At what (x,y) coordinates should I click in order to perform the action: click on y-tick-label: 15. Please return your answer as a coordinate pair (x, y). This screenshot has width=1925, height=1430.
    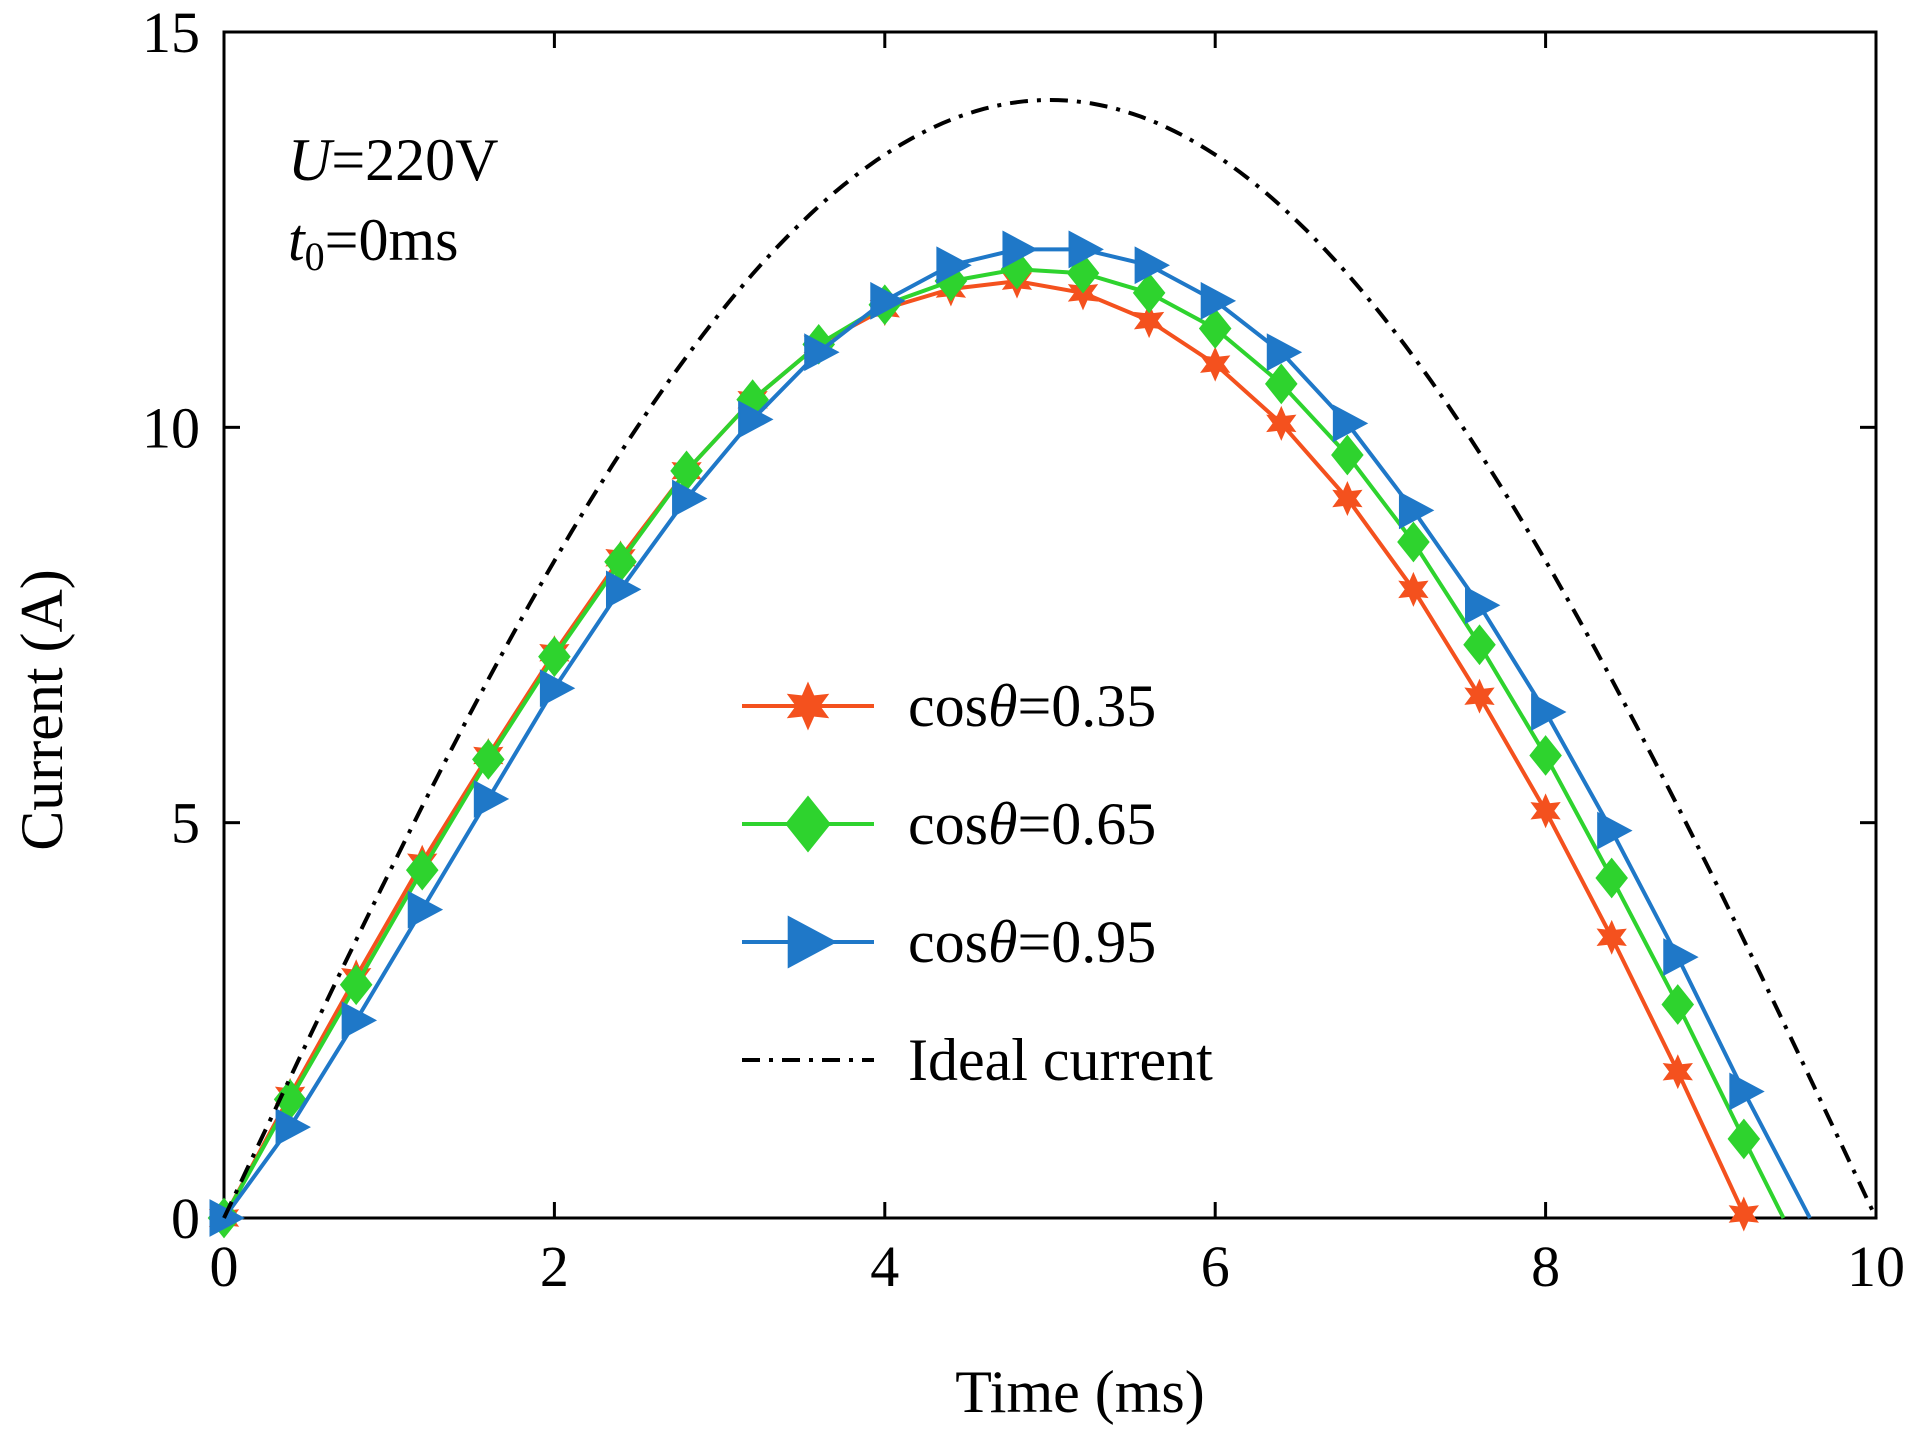
    Looking at the image, I should click on (171, 32).